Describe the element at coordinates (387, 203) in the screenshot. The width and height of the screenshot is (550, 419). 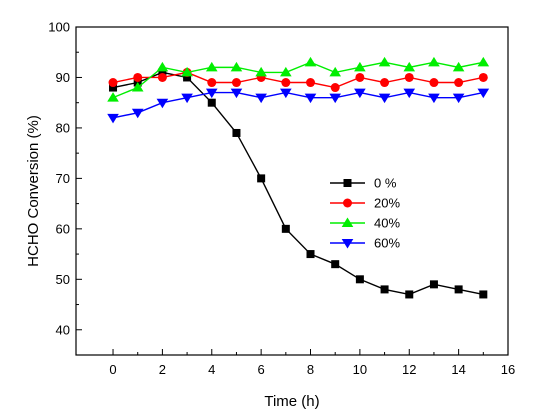
I see `legend-label: 20%` at that location.